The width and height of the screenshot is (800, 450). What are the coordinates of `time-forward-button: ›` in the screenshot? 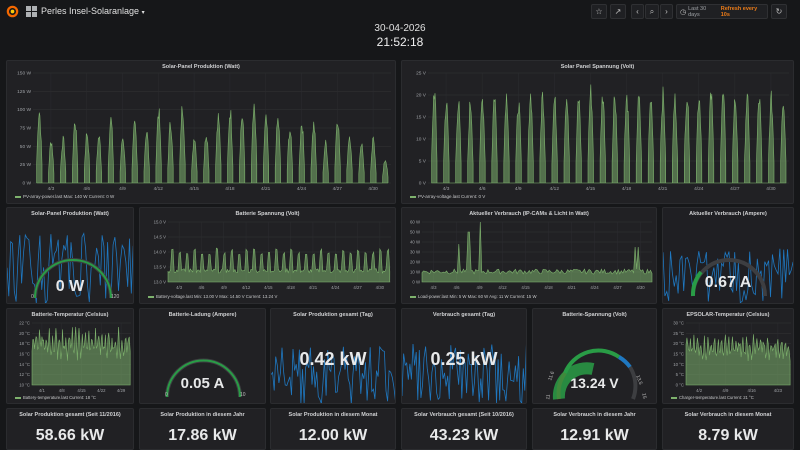 It's located at (666, 11).